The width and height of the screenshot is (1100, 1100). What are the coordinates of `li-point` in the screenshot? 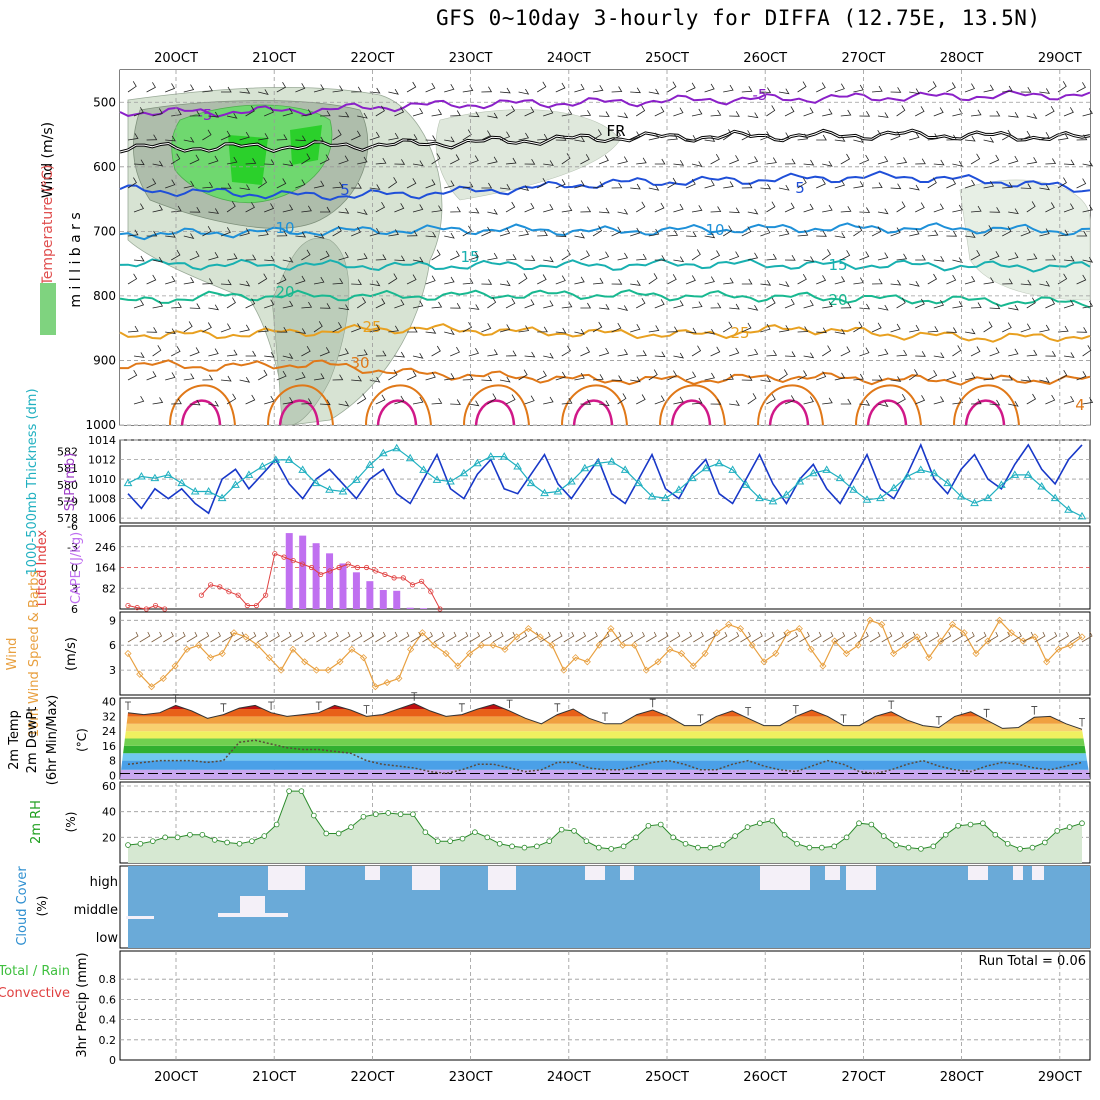 It's located at (165, 609).